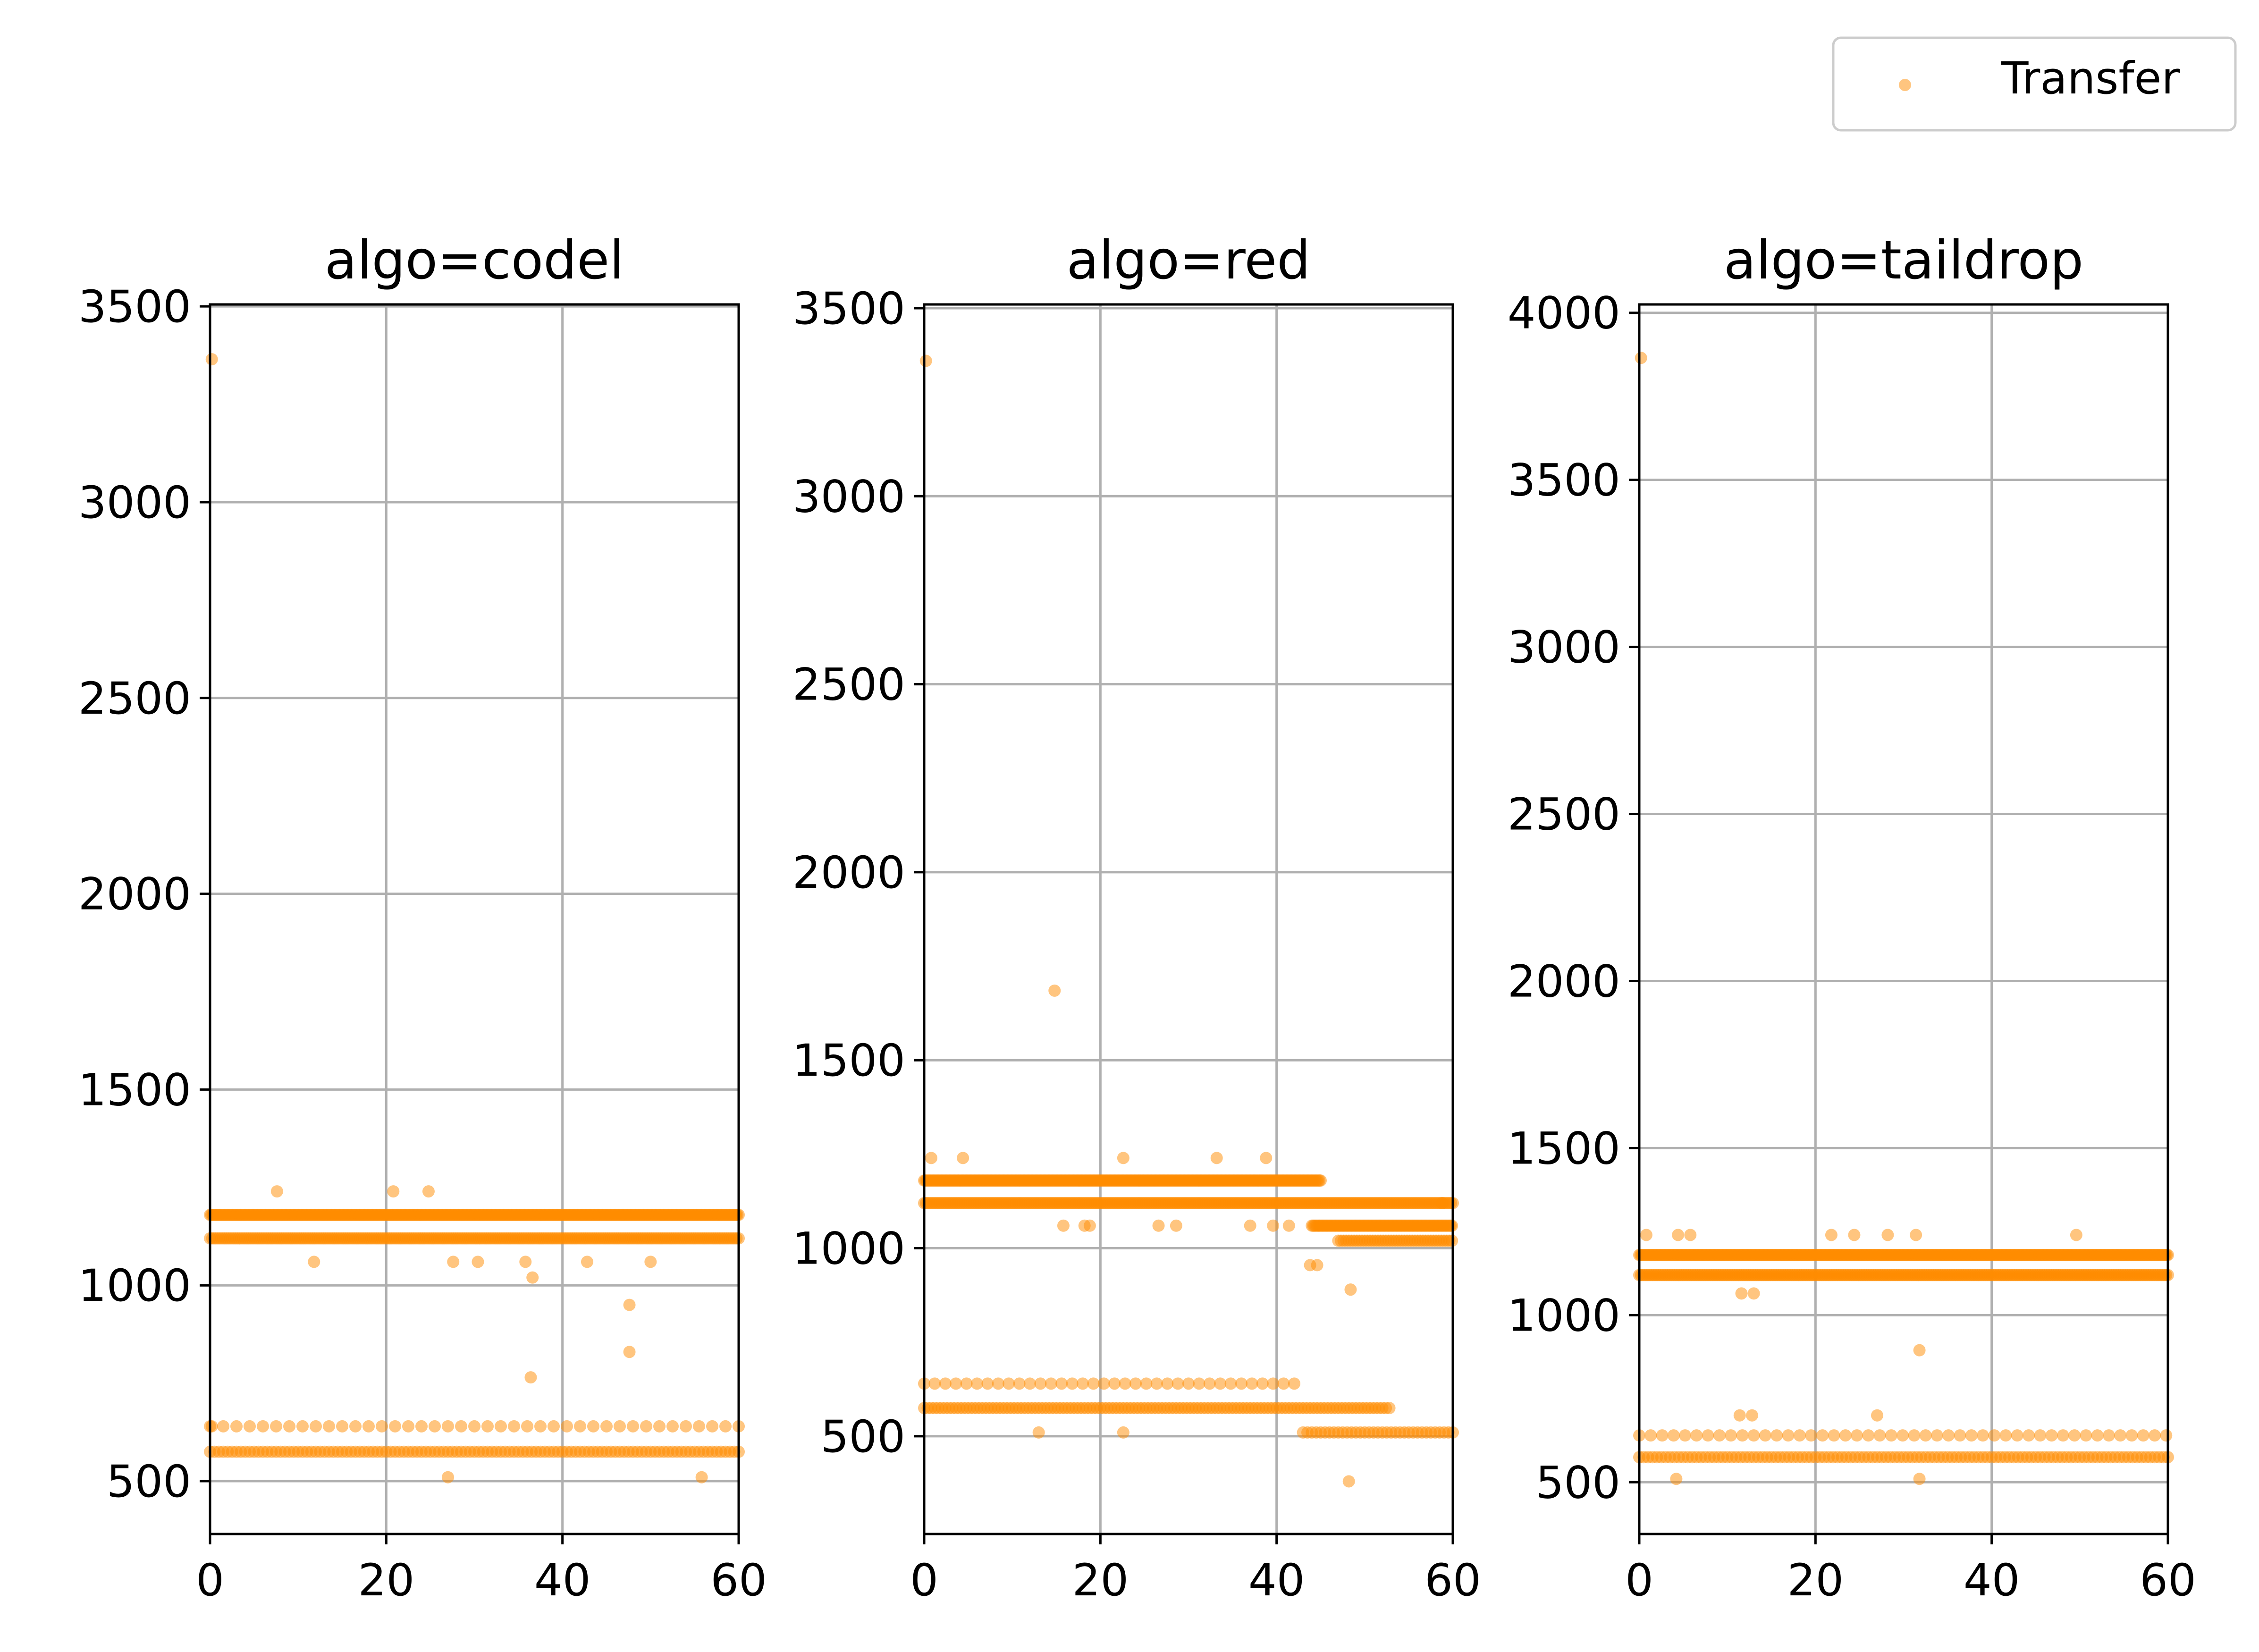  What do you see at coordinates (849, 497) in the screenshot?
I see `y-tick-label: 3000` at bounding box center [849, 497].